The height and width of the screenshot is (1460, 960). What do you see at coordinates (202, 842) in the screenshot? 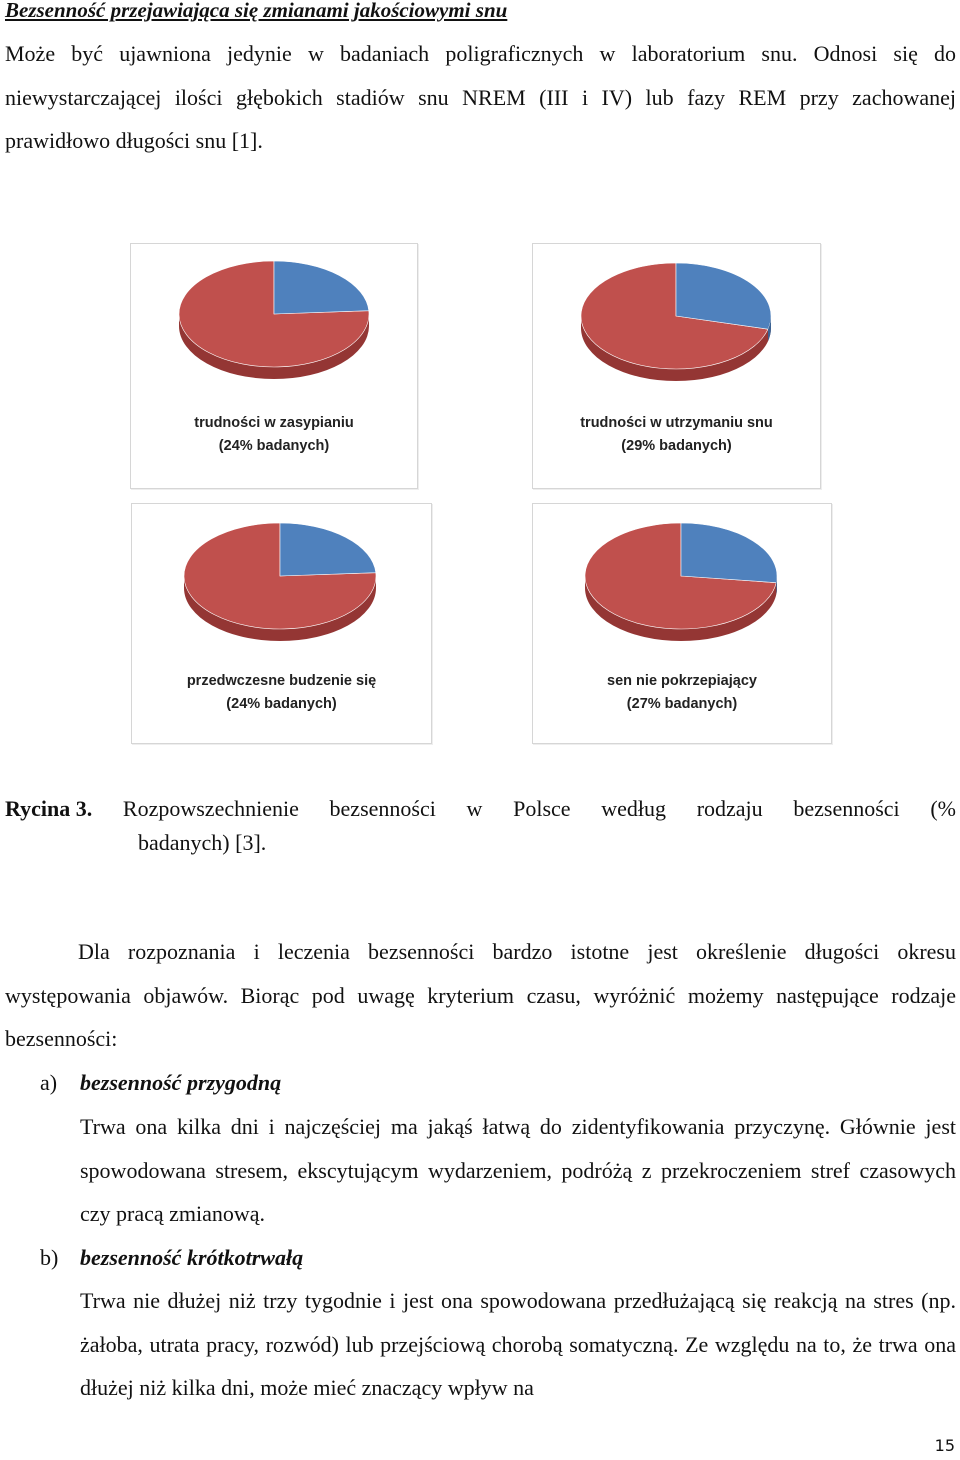
I see `caption-continuation: badanych) [3].` at bounding box center [202, 842].